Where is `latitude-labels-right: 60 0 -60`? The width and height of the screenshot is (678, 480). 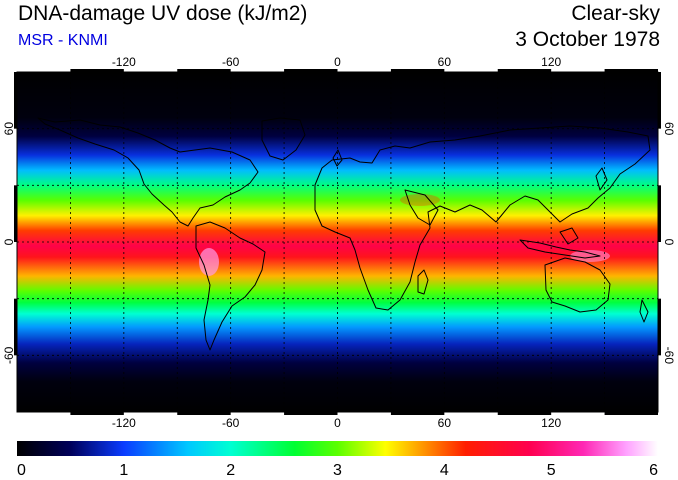
latitude-labels-right: 60 0 -60 is located at coordinates (669, 243).